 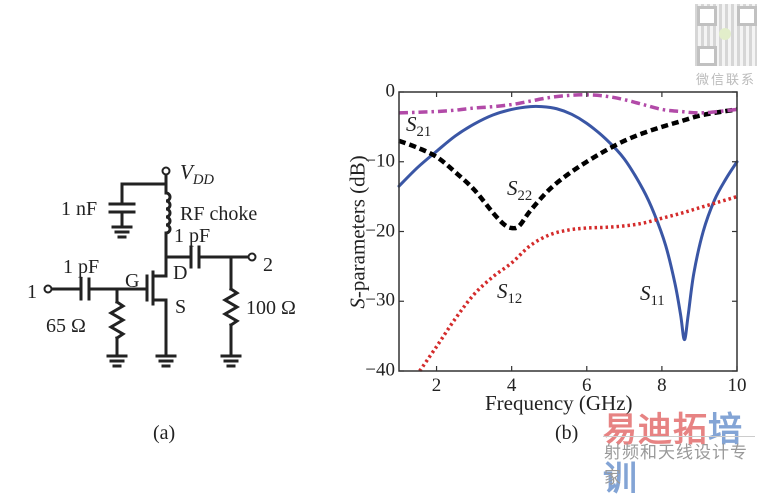 What do you see at coordinates (180, 273) in the screenshot?
I see `drain-label: D` at bounding box center [180, 273].